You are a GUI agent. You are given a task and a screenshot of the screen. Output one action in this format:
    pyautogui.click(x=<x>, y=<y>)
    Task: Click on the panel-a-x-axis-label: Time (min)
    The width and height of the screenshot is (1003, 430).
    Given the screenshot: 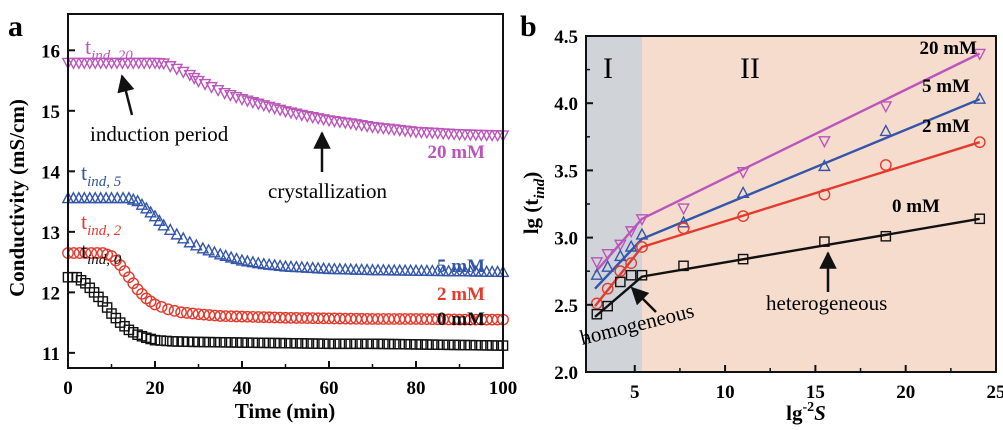 What is the action you would take?
    pyautogui.click(x=285, y=411)
    